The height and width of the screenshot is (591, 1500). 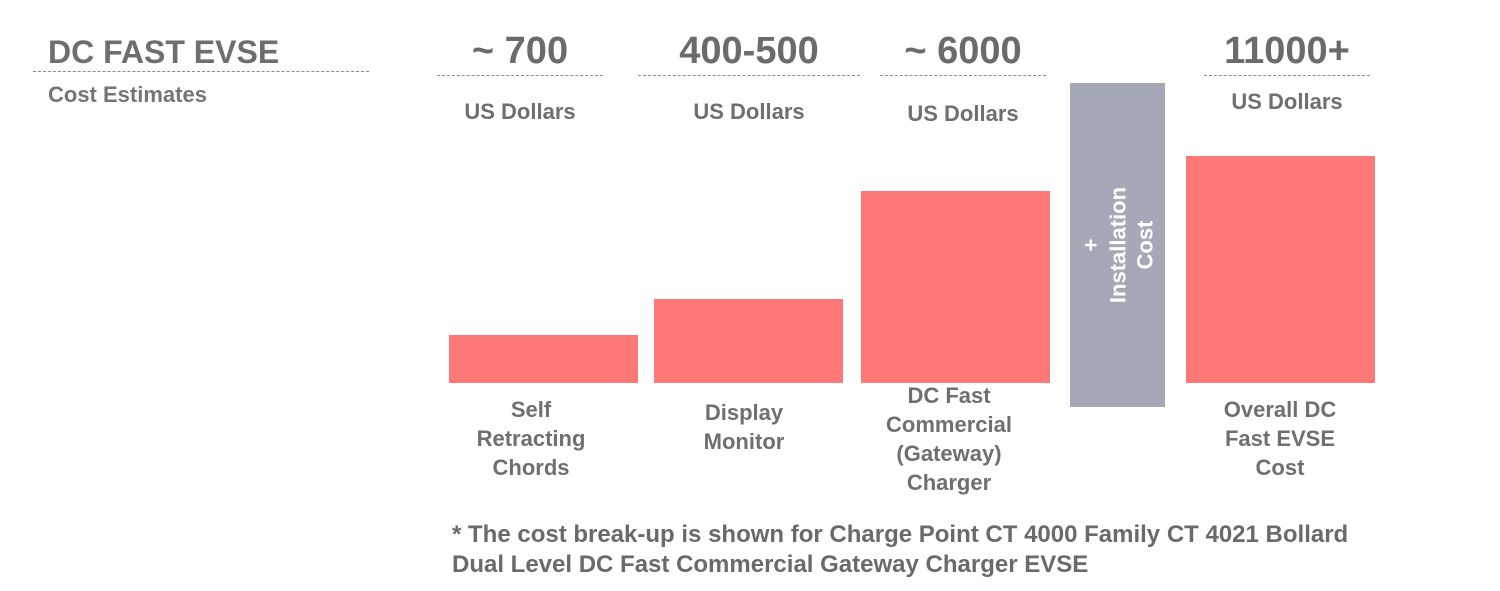 What do you see at coordinates (1280, 269) in the screenshot?
I see `bar-overall-cost` at bounding box center [1280, 269].